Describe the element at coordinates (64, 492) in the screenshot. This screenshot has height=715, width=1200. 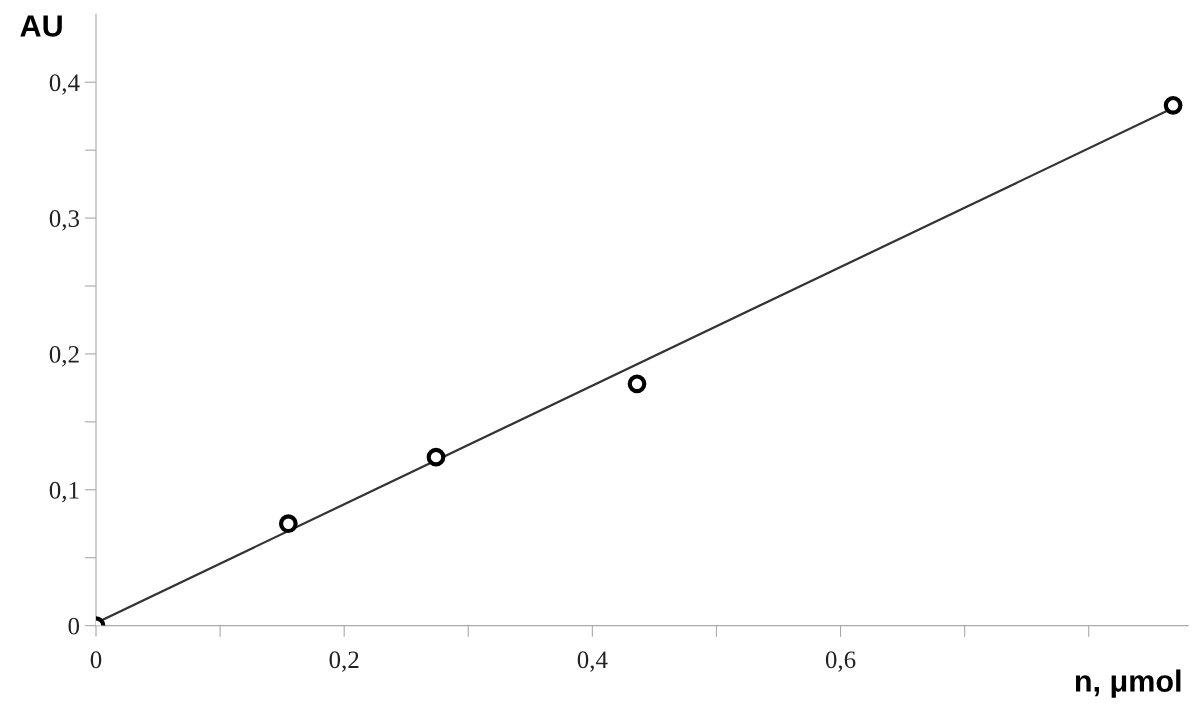
I see `y-tick-label: 0,1` at that location.